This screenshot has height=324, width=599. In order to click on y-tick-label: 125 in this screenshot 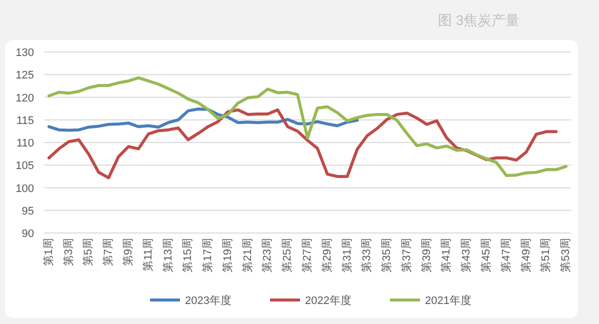, I will do `click(25, 76)`.